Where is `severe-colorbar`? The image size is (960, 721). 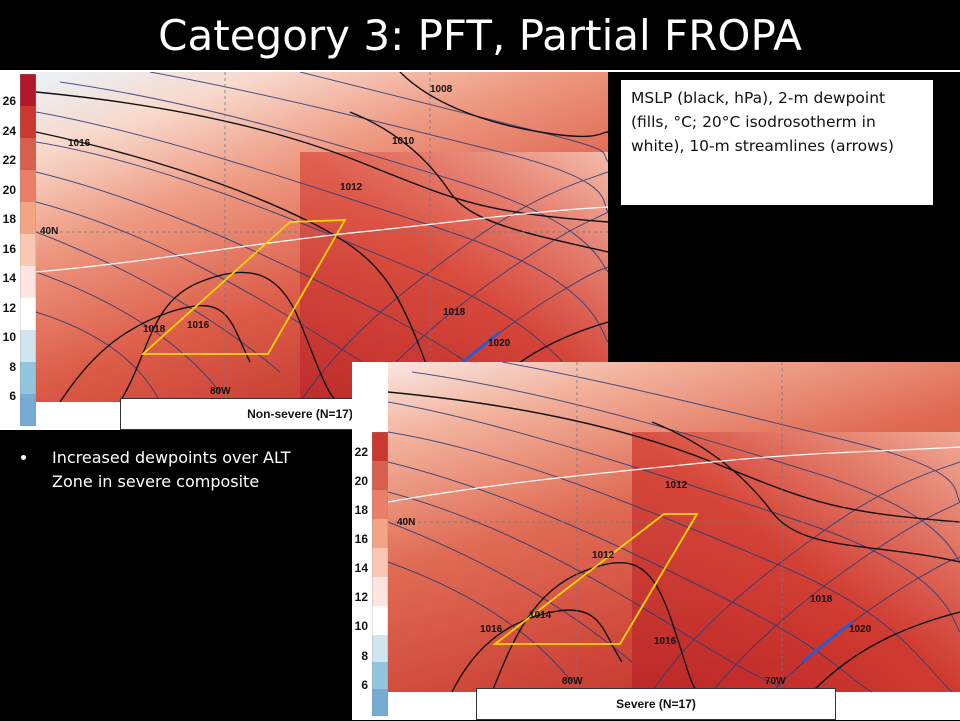
severe-colorbar is located at coordinates (380, 574).